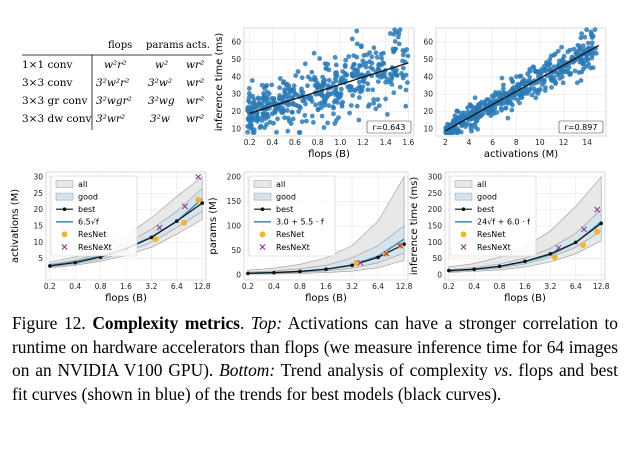 The image size is (629, 462). I want to click on legend-swatch-all, so click(463, 184).